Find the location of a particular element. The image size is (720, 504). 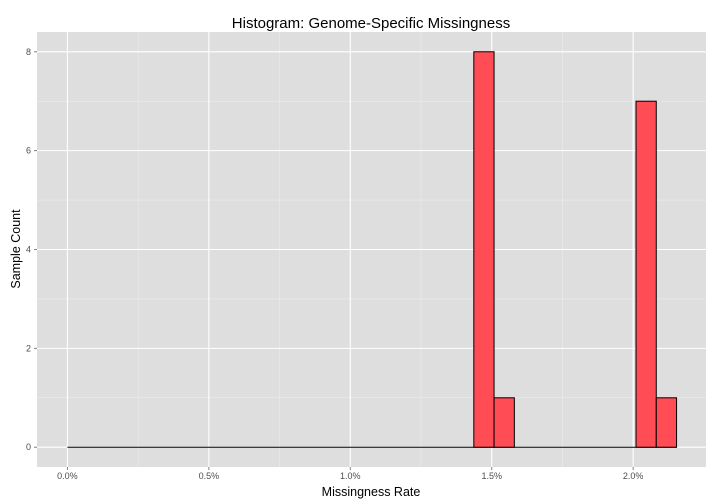

y-tick-label: 4 is located at coordinates (28, 250).